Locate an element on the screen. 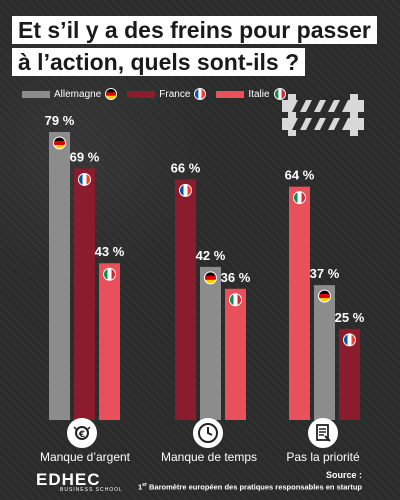 The width and height of the screenshot is (400, 500). bar-label-germany-1: 42 % is located at coordinates (211, 255).